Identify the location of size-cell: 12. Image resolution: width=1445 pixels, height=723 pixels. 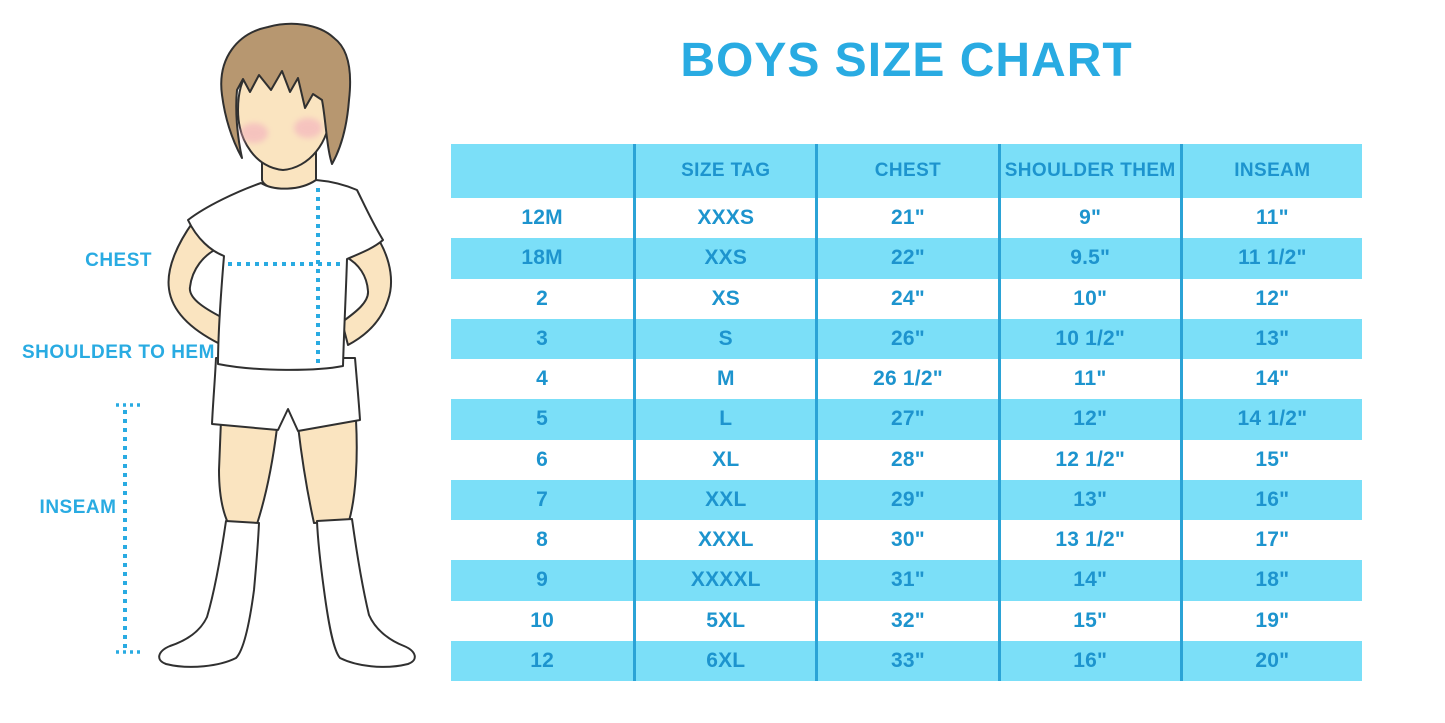
(542, 660).